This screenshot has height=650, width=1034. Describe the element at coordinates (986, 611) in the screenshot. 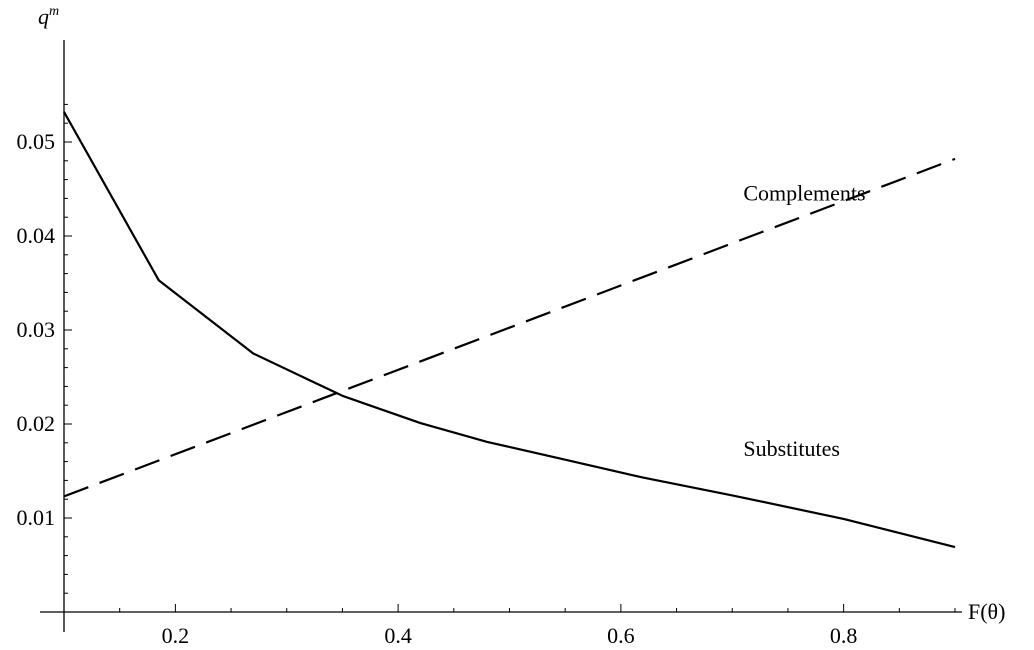

I see `x-axis-title: F(θ)` at that location.